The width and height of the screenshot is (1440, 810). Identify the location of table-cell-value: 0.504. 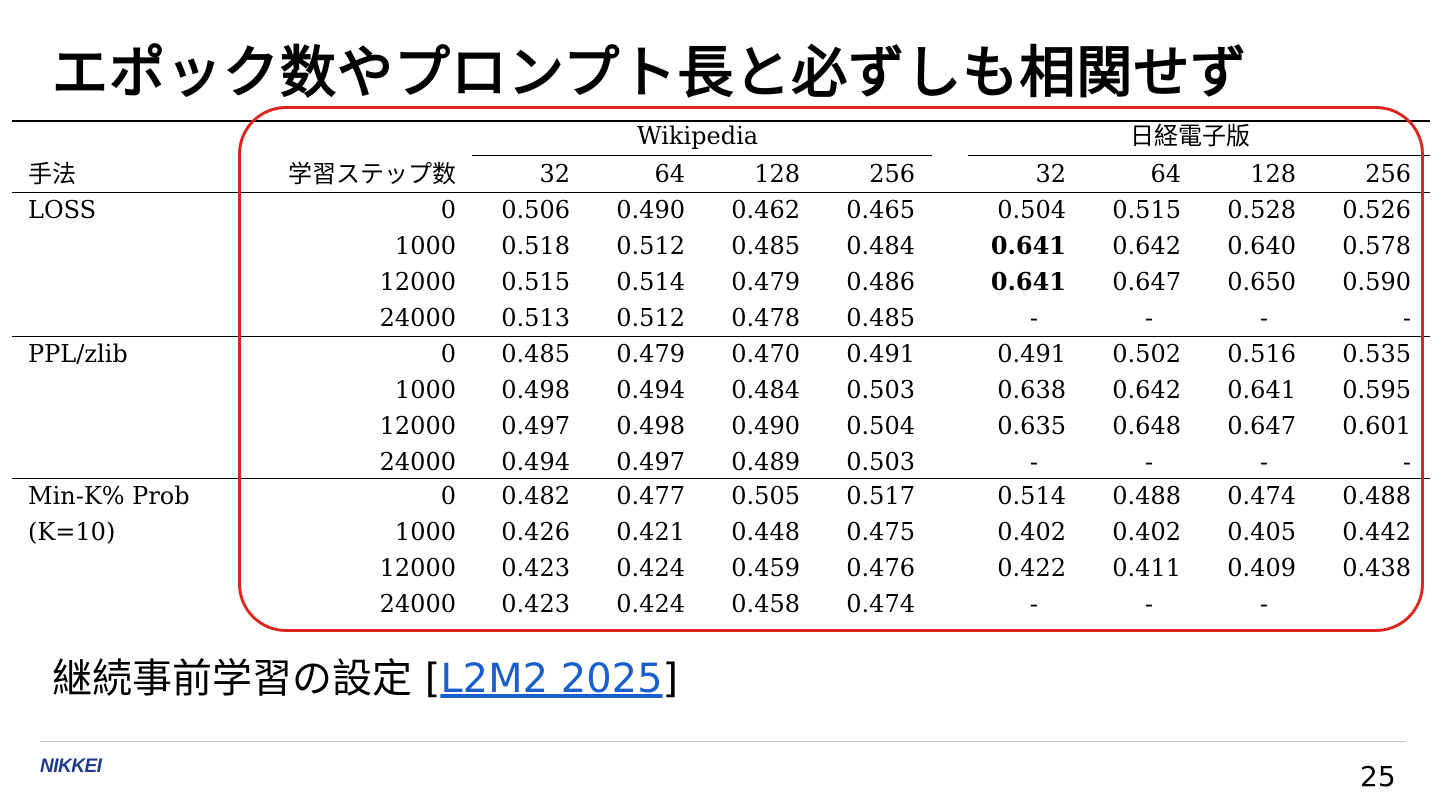
(1031, 210).